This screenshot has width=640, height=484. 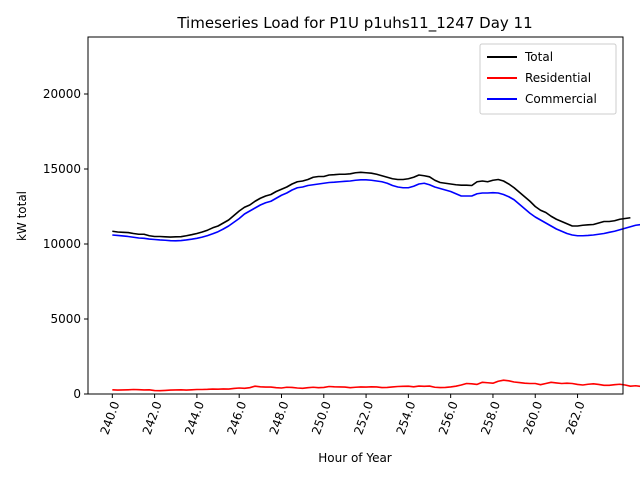 What do you see at coordinates (406, 417) in the screenshot?
I see `x-tick-label: 254.0` at bounding box center [406, 417].